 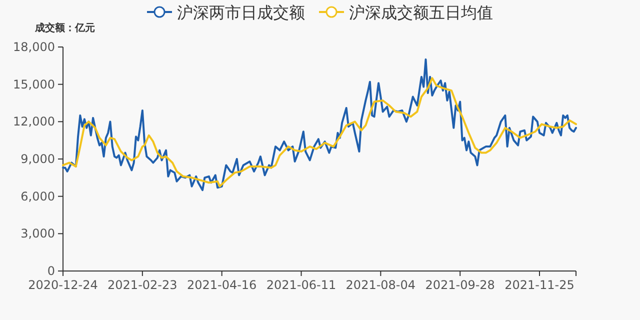 I want to click on legend-label: 沪深成交额五日均值, so click(x=421, y=12).